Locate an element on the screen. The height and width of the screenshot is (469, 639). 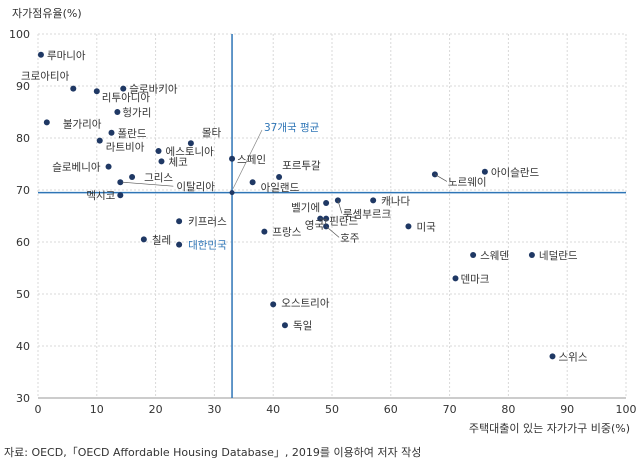
data-label: 슬로베니아 is located at coordinates (76, 168).